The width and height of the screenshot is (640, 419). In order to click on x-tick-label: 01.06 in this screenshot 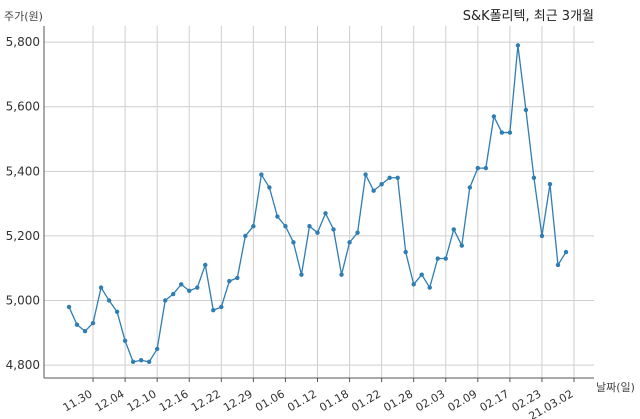, I will do `click(270, 400)`.